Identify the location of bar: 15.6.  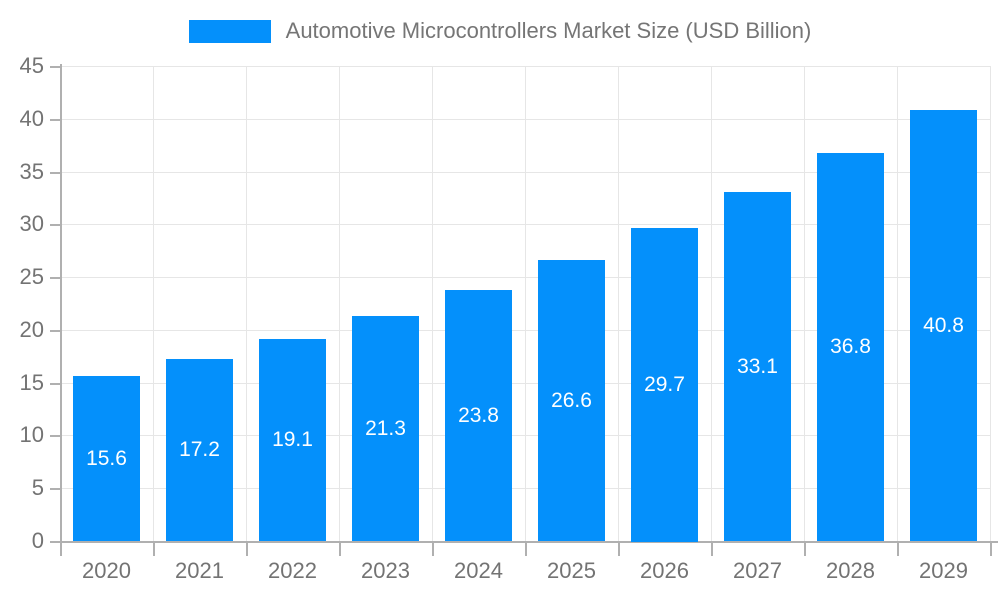
(106, 458).